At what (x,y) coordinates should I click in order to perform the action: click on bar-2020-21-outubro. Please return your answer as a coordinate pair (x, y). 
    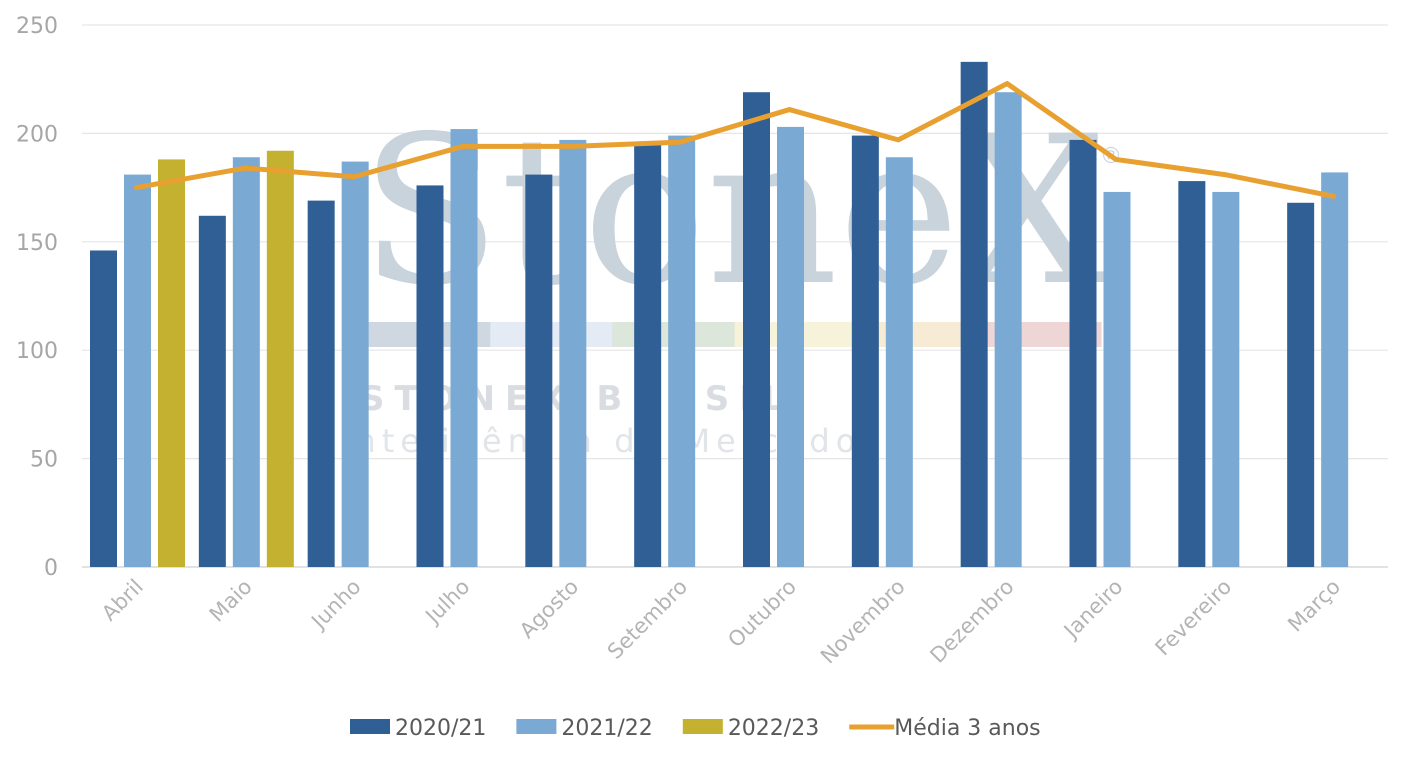
    Looking at the image, I should click on (756, 329).